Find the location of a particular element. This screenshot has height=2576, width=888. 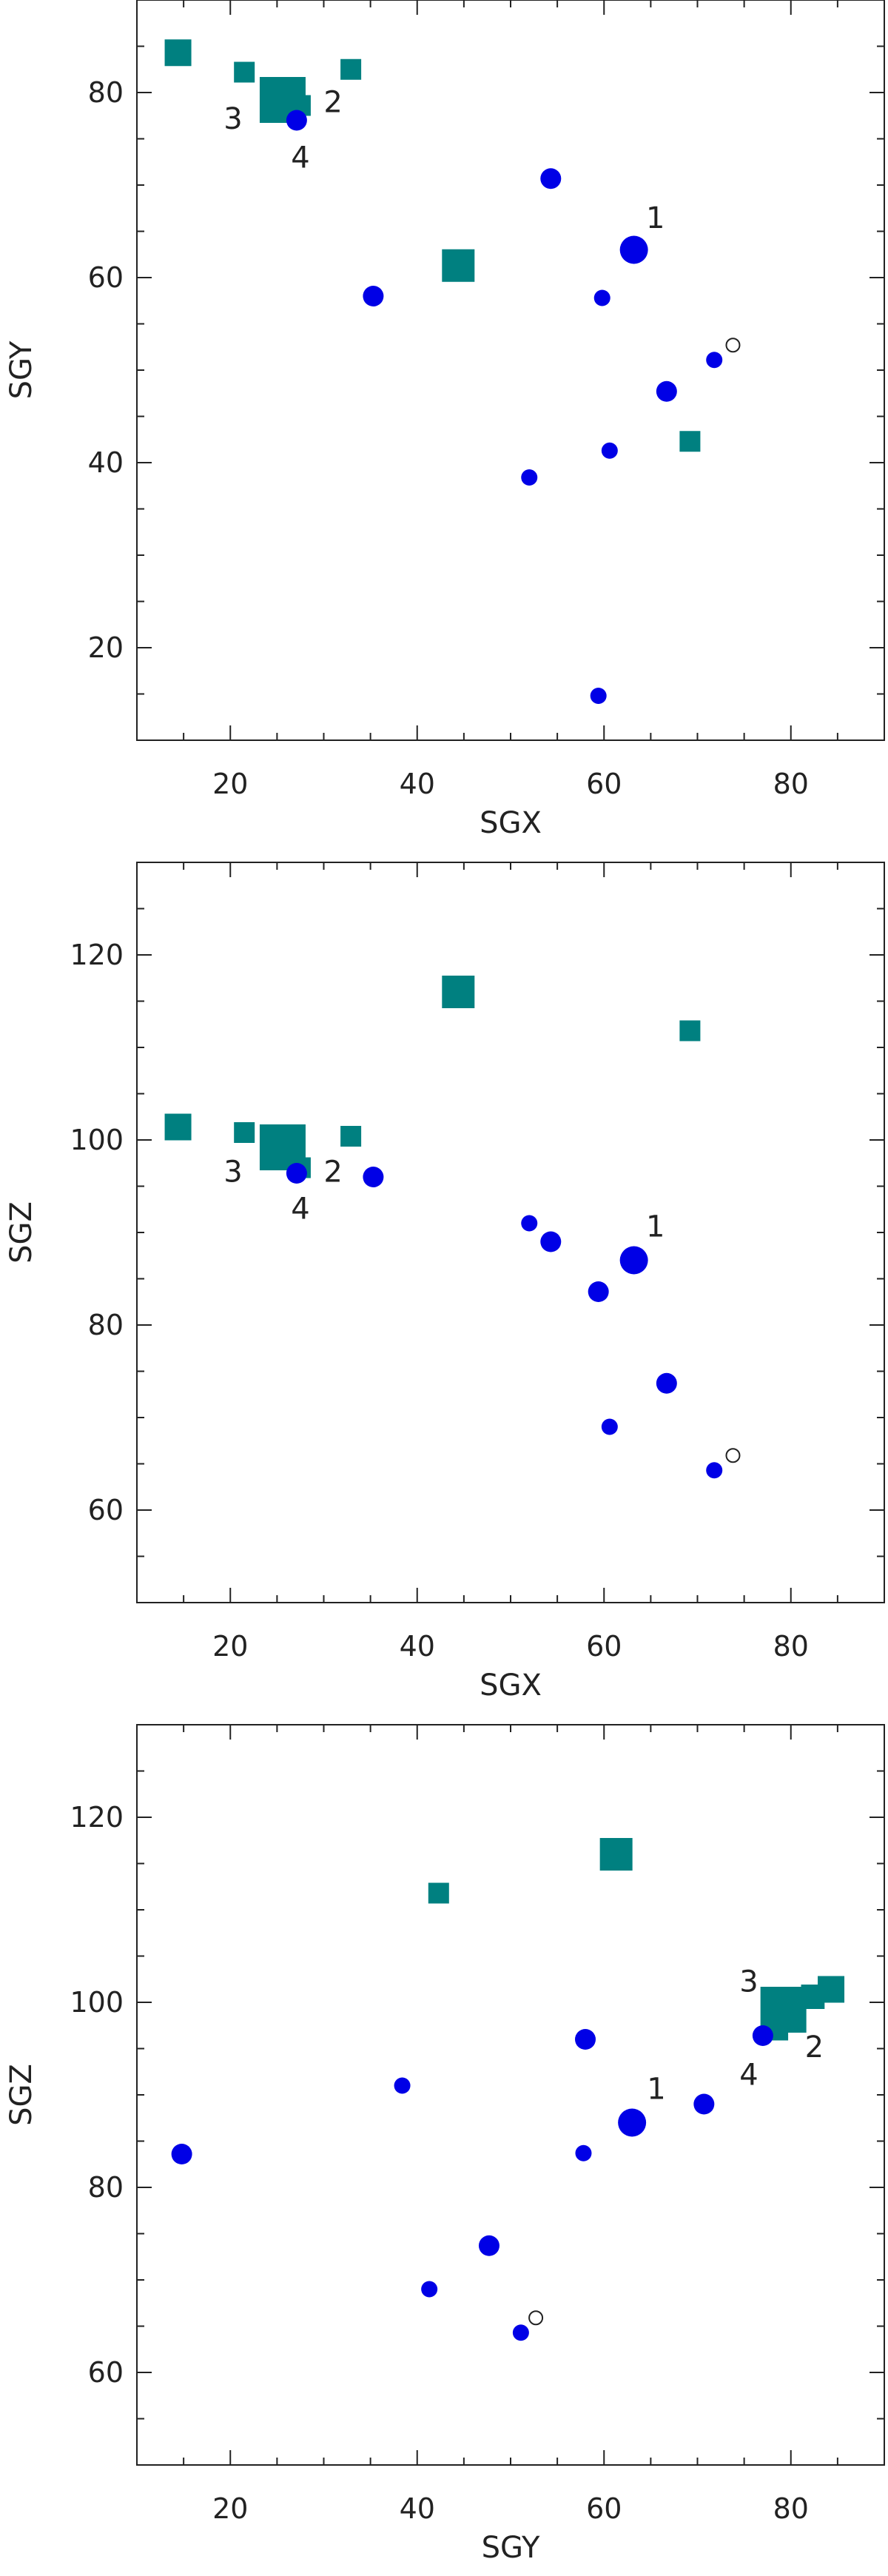

x-axis-label: SGY is located at coordinates (511, 2548).